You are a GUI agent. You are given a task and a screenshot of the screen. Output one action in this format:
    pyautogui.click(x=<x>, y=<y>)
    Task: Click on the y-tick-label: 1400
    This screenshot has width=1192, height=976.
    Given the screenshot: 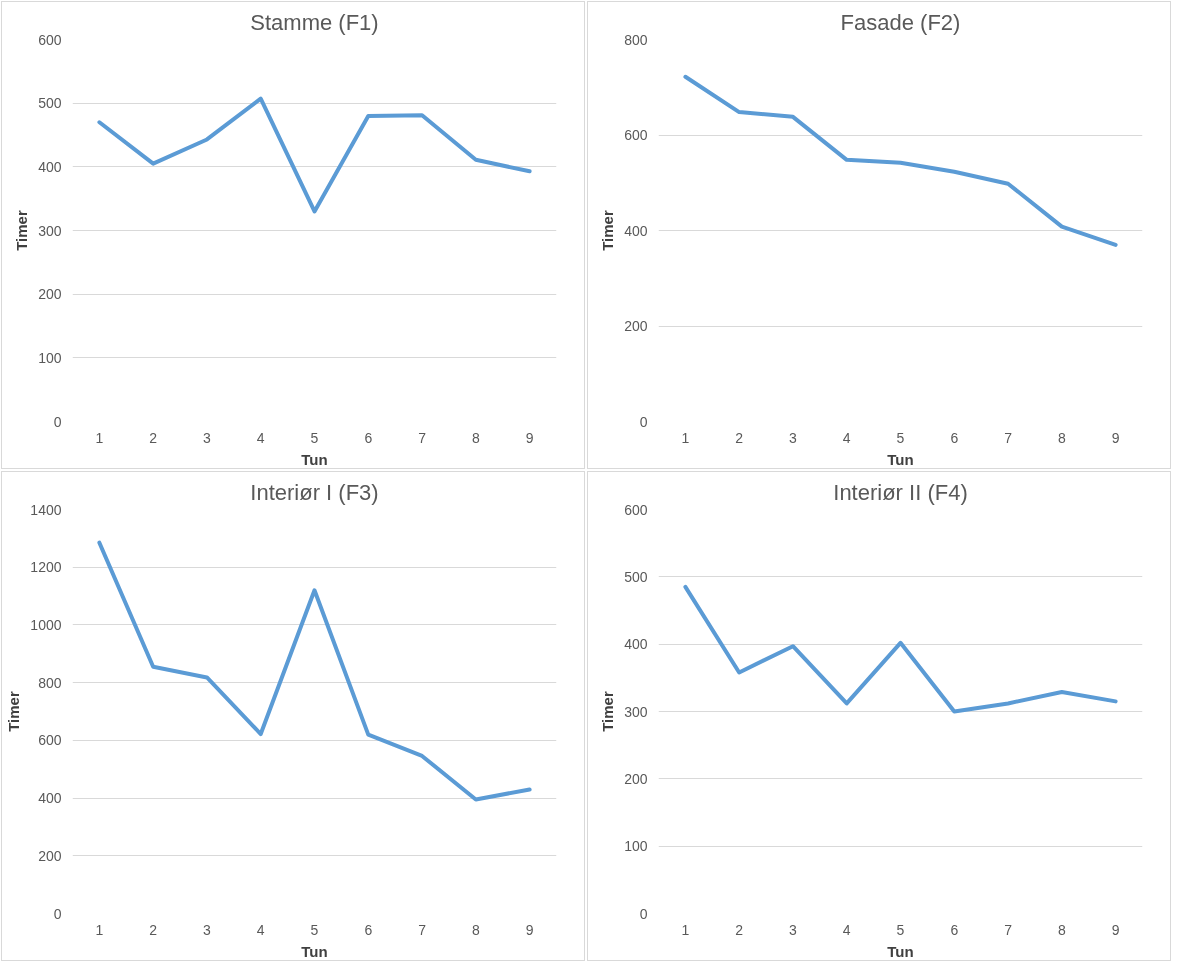 What is the action you would take?
    pyautogui.click(x=46, y=509)
    